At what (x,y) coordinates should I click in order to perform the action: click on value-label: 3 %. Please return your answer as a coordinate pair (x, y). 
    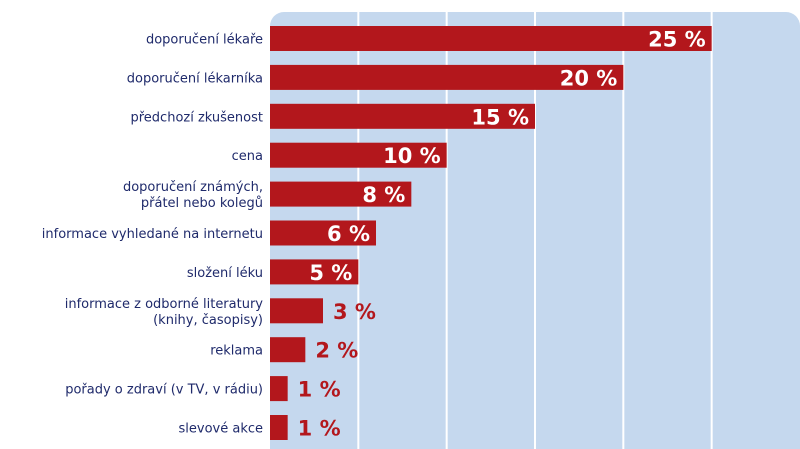
    Looking at the image, I should click on (354, 312).